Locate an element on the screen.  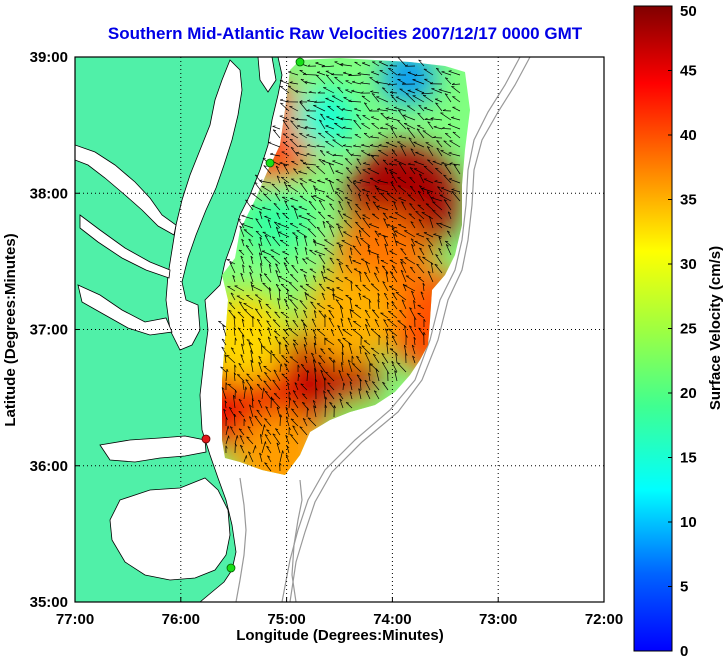
x-tick-label: 77:00 is located at coordinates (75, 619).